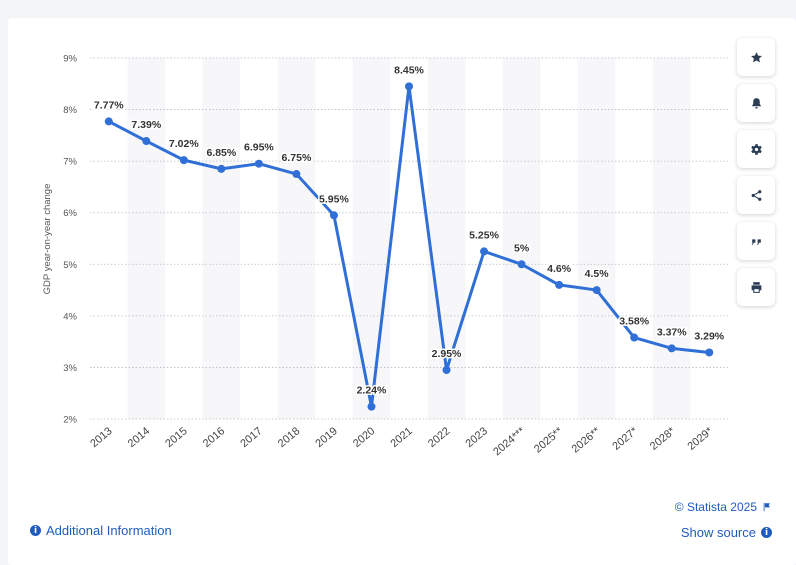  I want to click on quote-icon, so click(756, 241).